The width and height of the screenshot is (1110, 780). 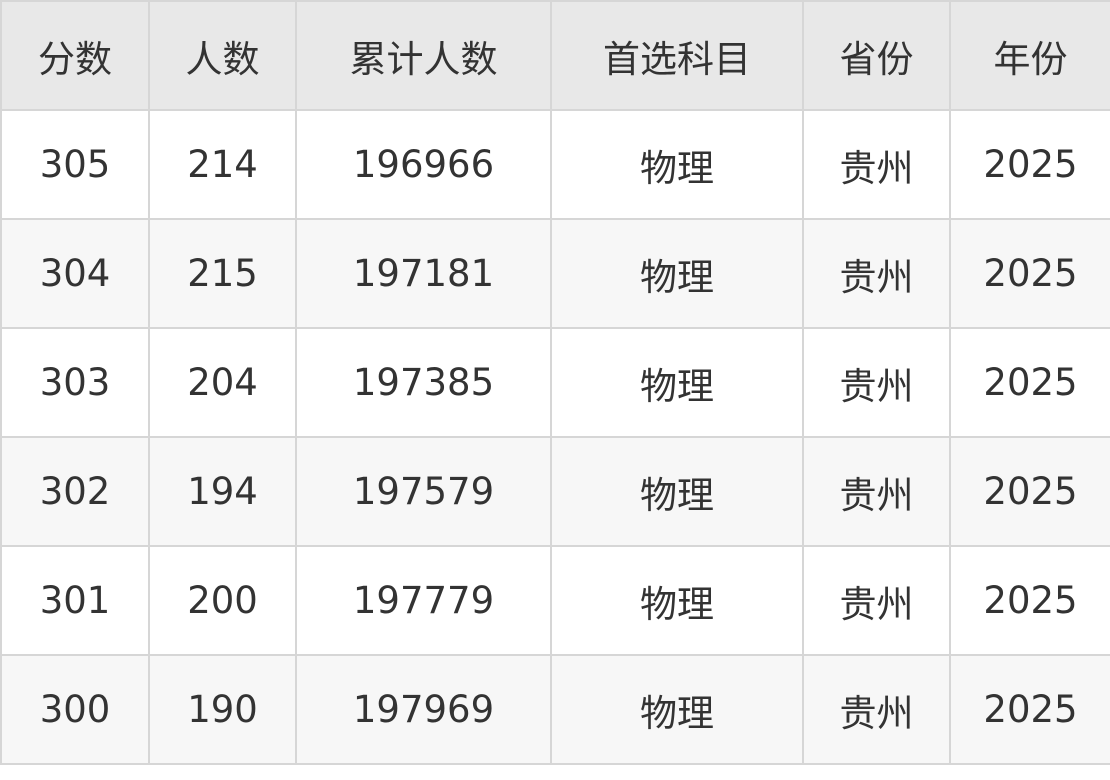 I want to click on cell-cumulative-count: 197969, so click(x=423, y=709).